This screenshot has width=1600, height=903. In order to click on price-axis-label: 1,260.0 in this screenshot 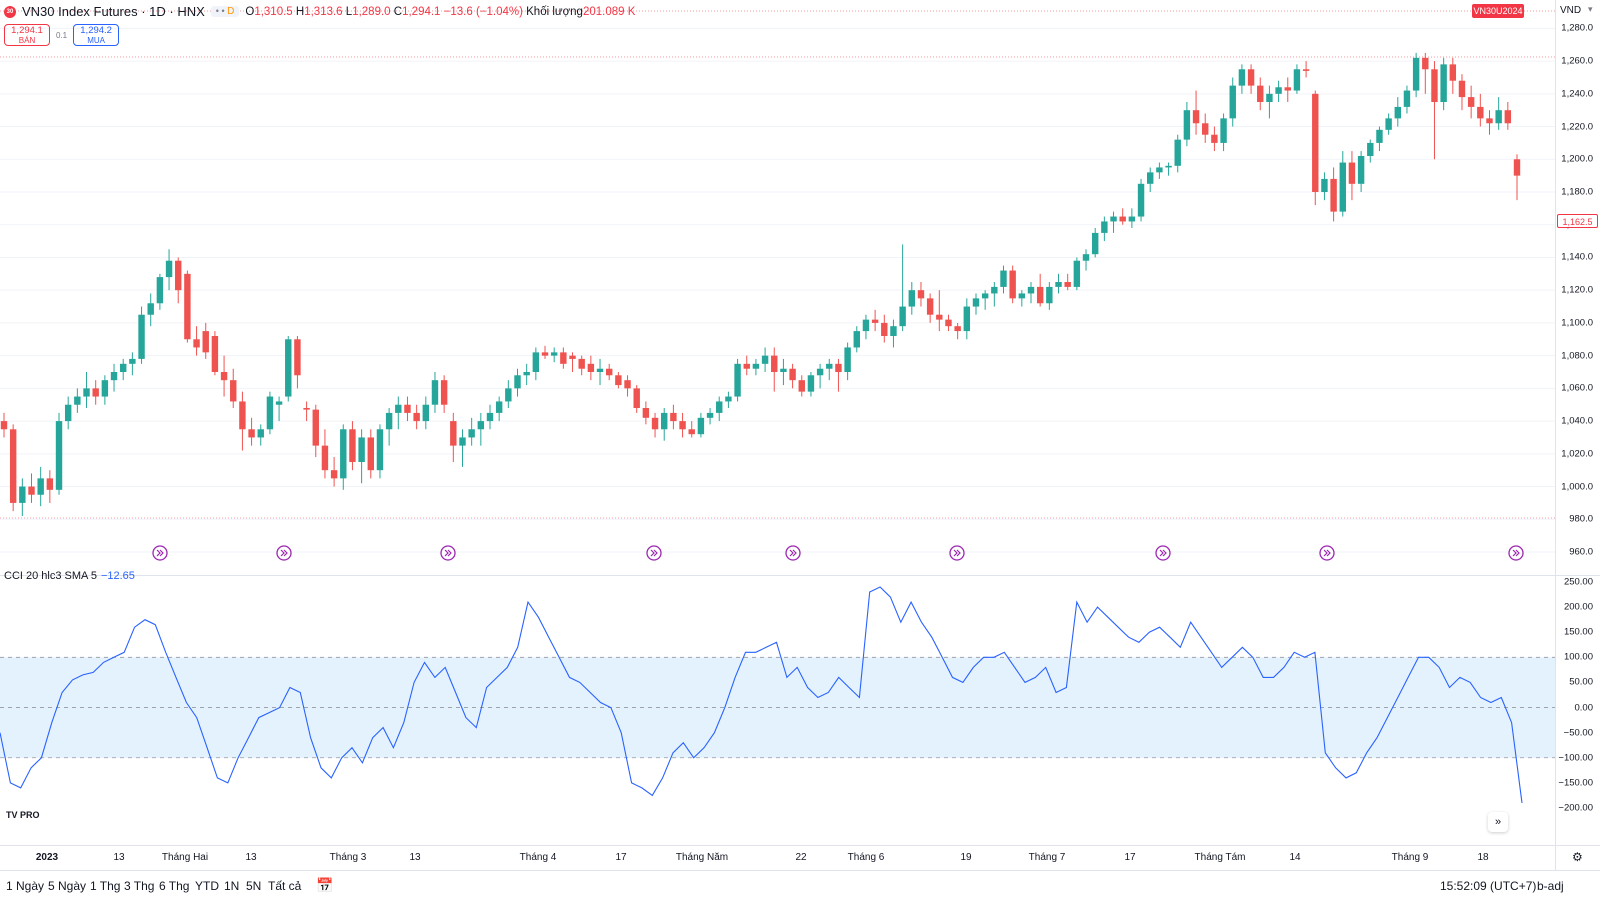, I will do `click(1577, 61)`.